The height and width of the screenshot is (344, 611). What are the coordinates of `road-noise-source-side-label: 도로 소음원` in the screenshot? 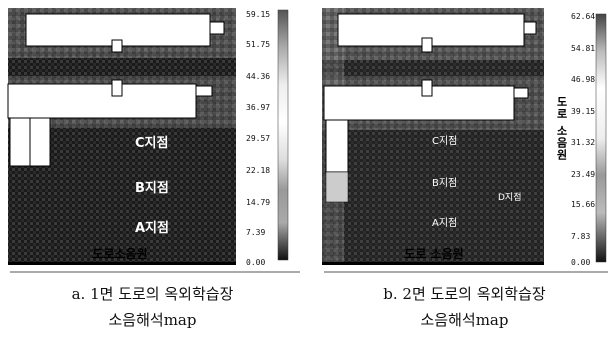 It's located at (561, 128).